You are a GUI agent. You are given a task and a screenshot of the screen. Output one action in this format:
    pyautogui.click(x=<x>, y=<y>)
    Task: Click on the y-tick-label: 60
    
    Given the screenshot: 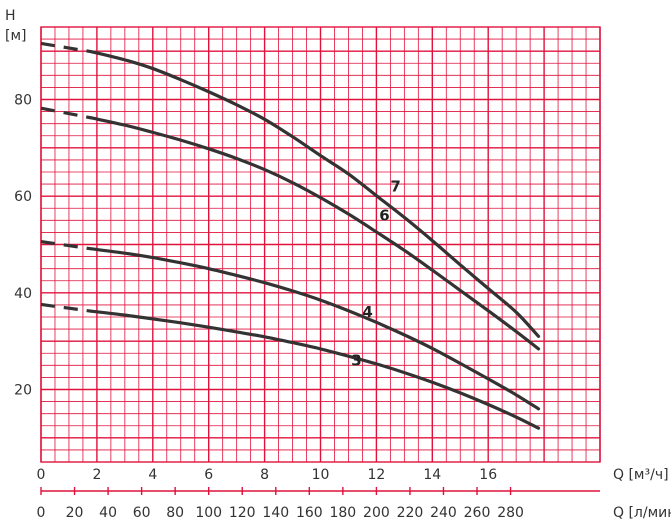 What is the action you would take?
    pyautogui.click(x=23, y=197)
    